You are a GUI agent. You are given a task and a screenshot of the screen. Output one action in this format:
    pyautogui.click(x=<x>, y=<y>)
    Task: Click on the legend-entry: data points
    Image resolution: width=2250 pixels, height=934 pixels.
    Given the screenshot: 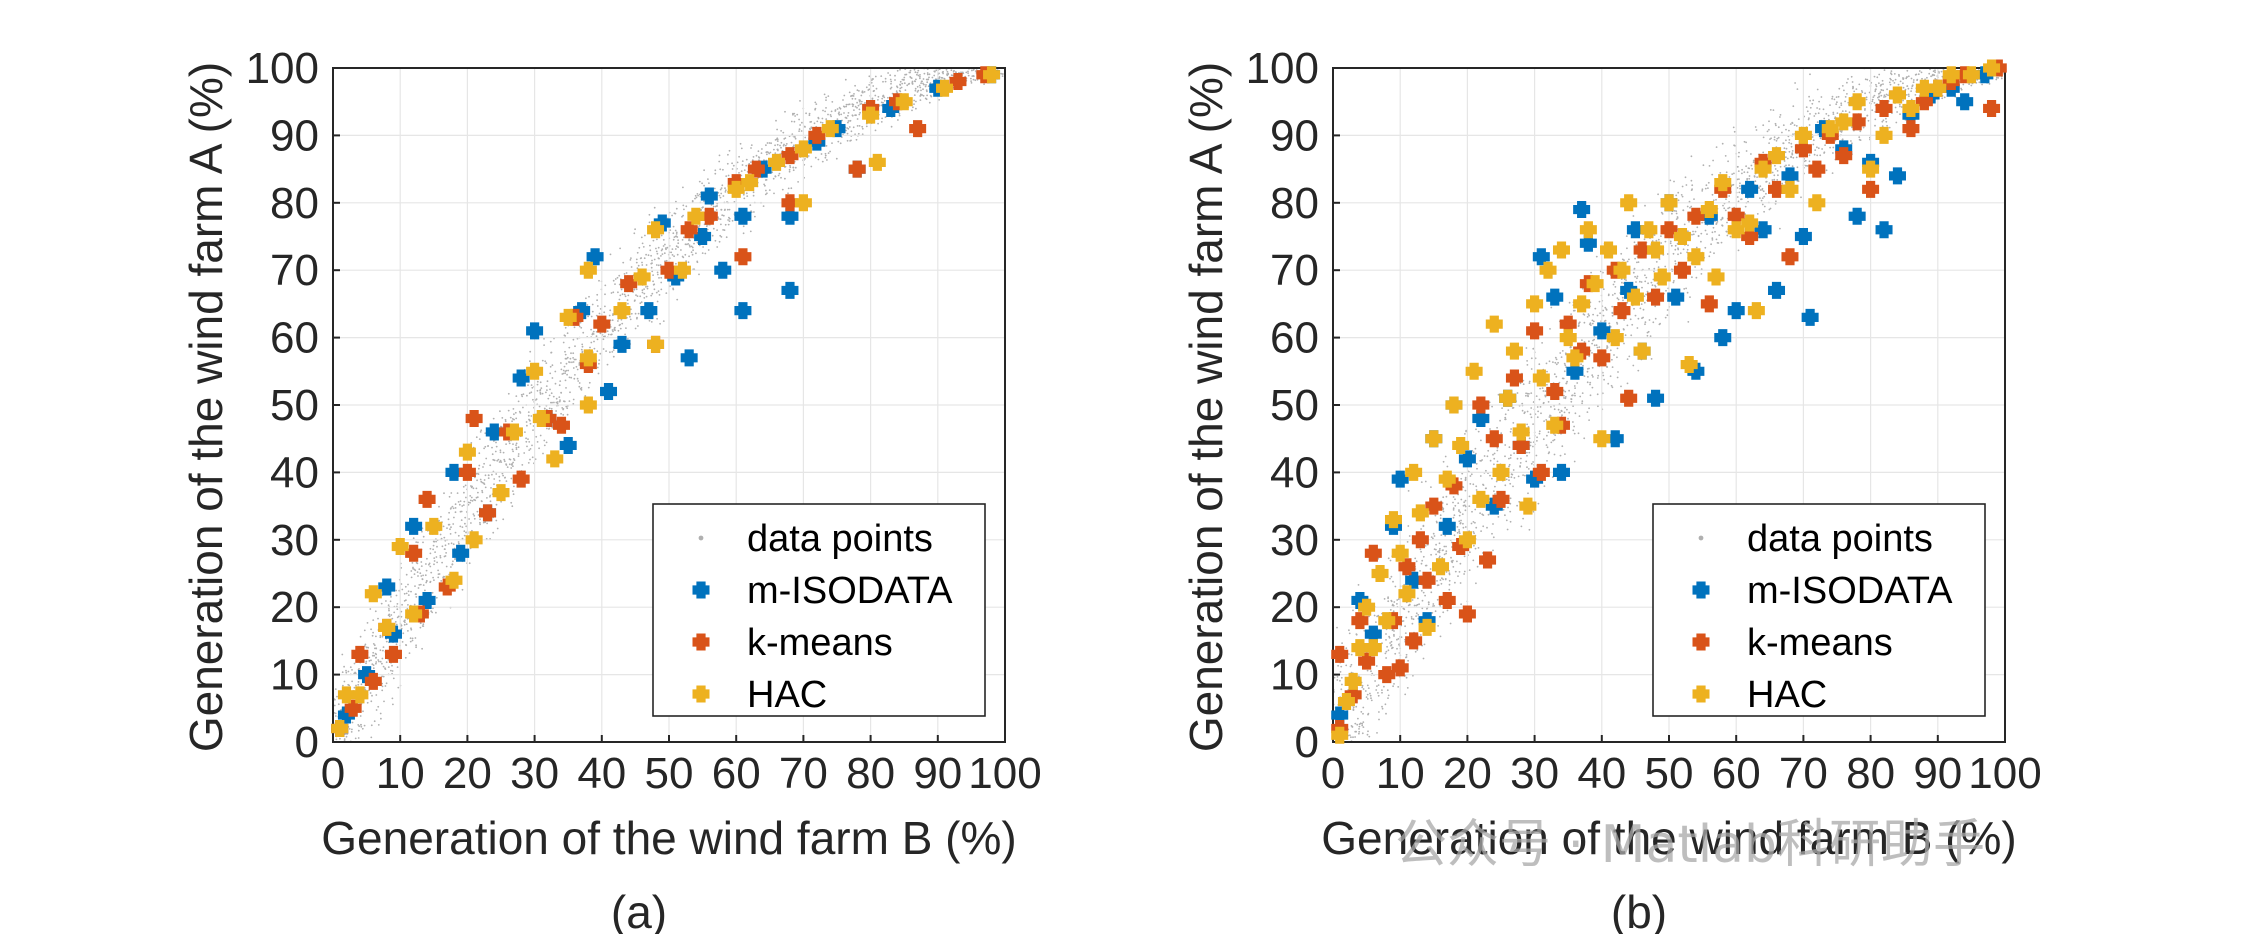 What is the action you would take?
    pyautogui.click(x=840, y=539)
    